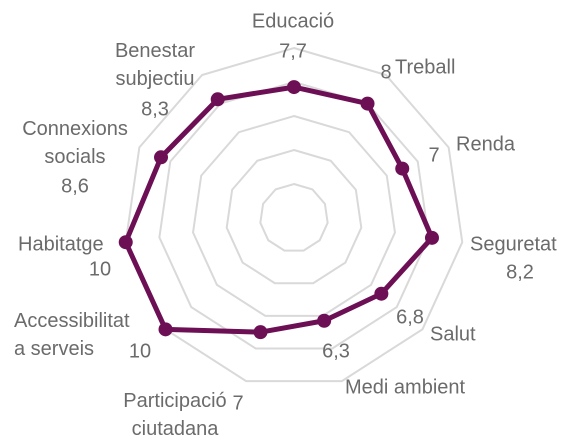  Describe the element at coordinates (513, 244) in the screenshot. I see `category-label: Seguretat` at that location.